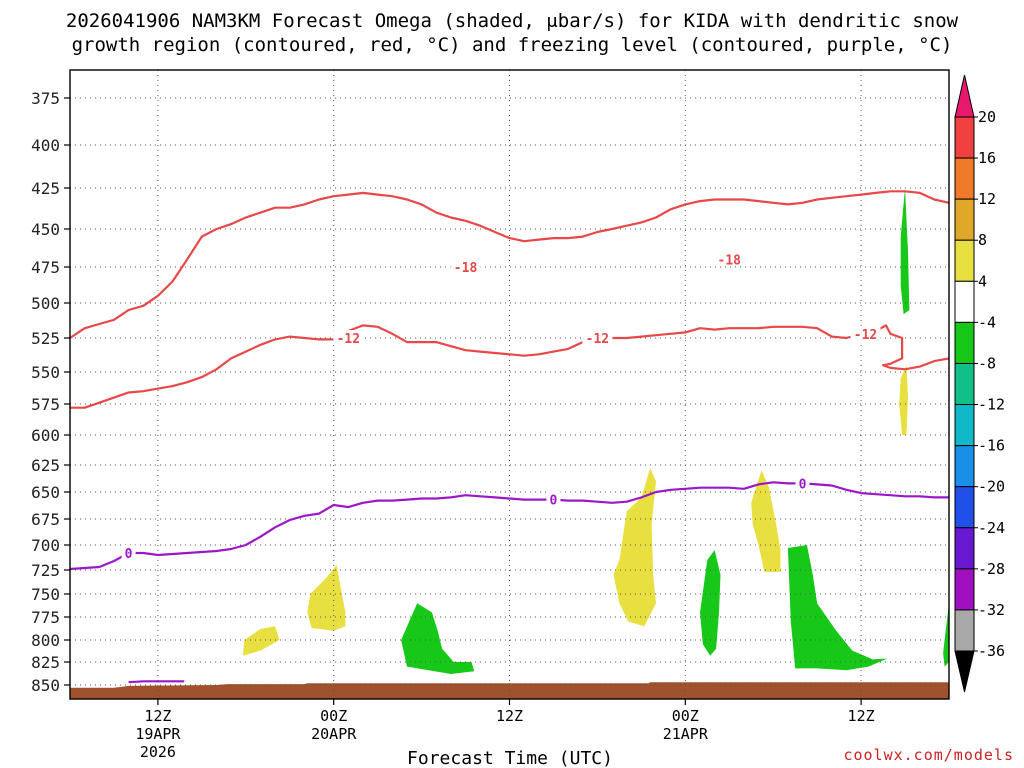  What do you see at coordinates (45, 145) in the screenshot?
I see `y-tick-label: 400` at bounding box center [45, 145].